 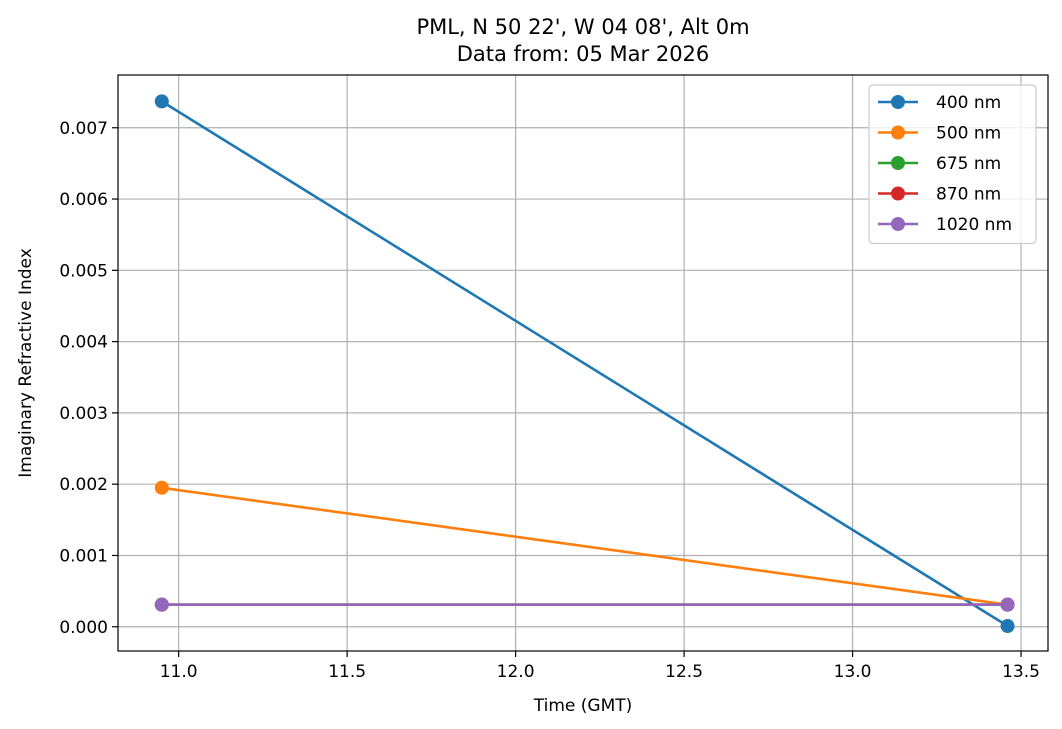 I want to click on legend-entry-400-nm: 400 nm, so click(x=939, y=103).